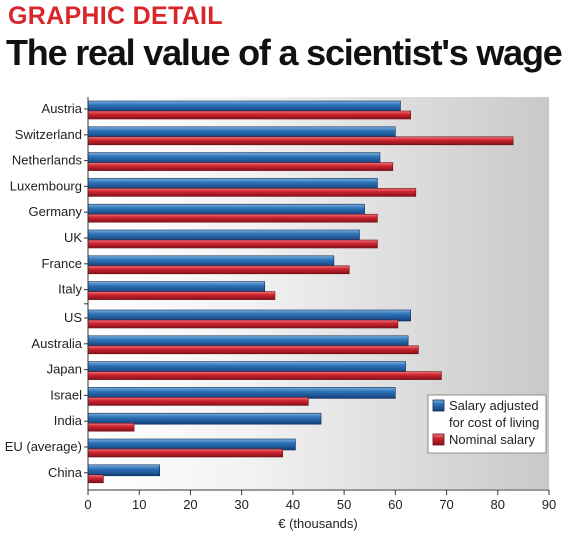  I want to click on x-axis-title: € (thousands), so click(318, 523).